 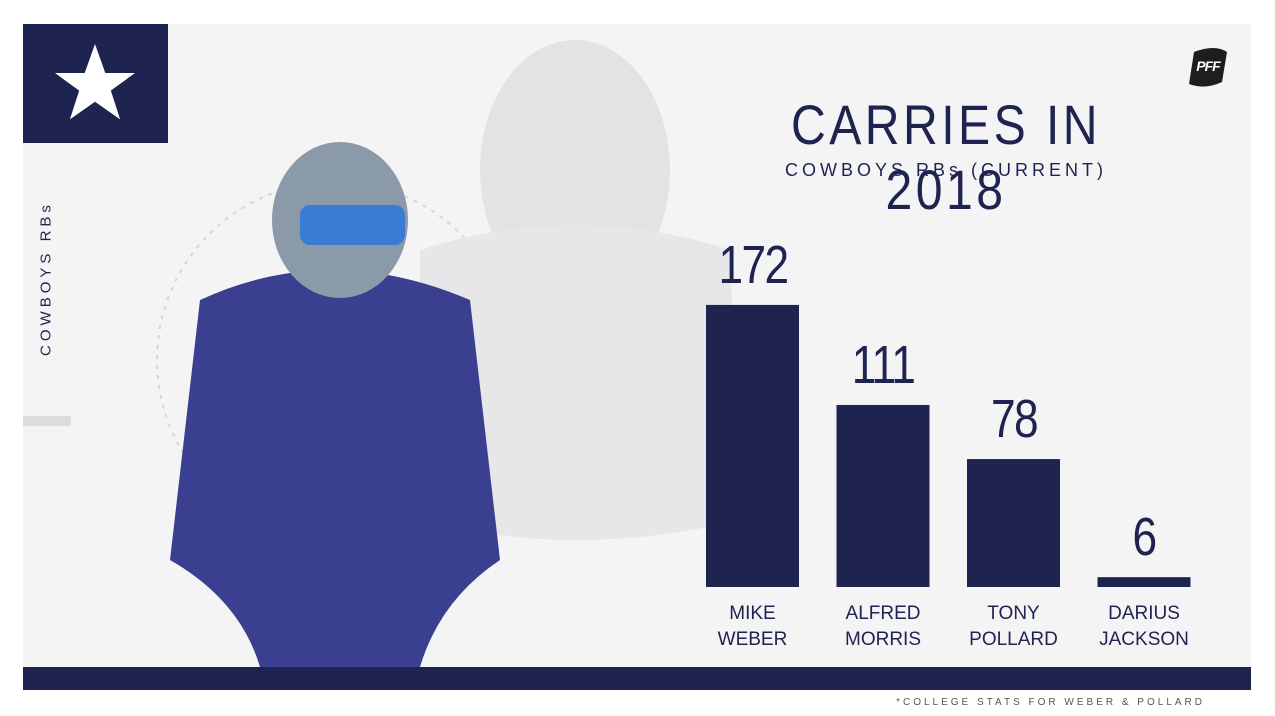 What do you see at coordinates (335, 468) in the screenshot?
I see `player` at bounding box center [335, 468].